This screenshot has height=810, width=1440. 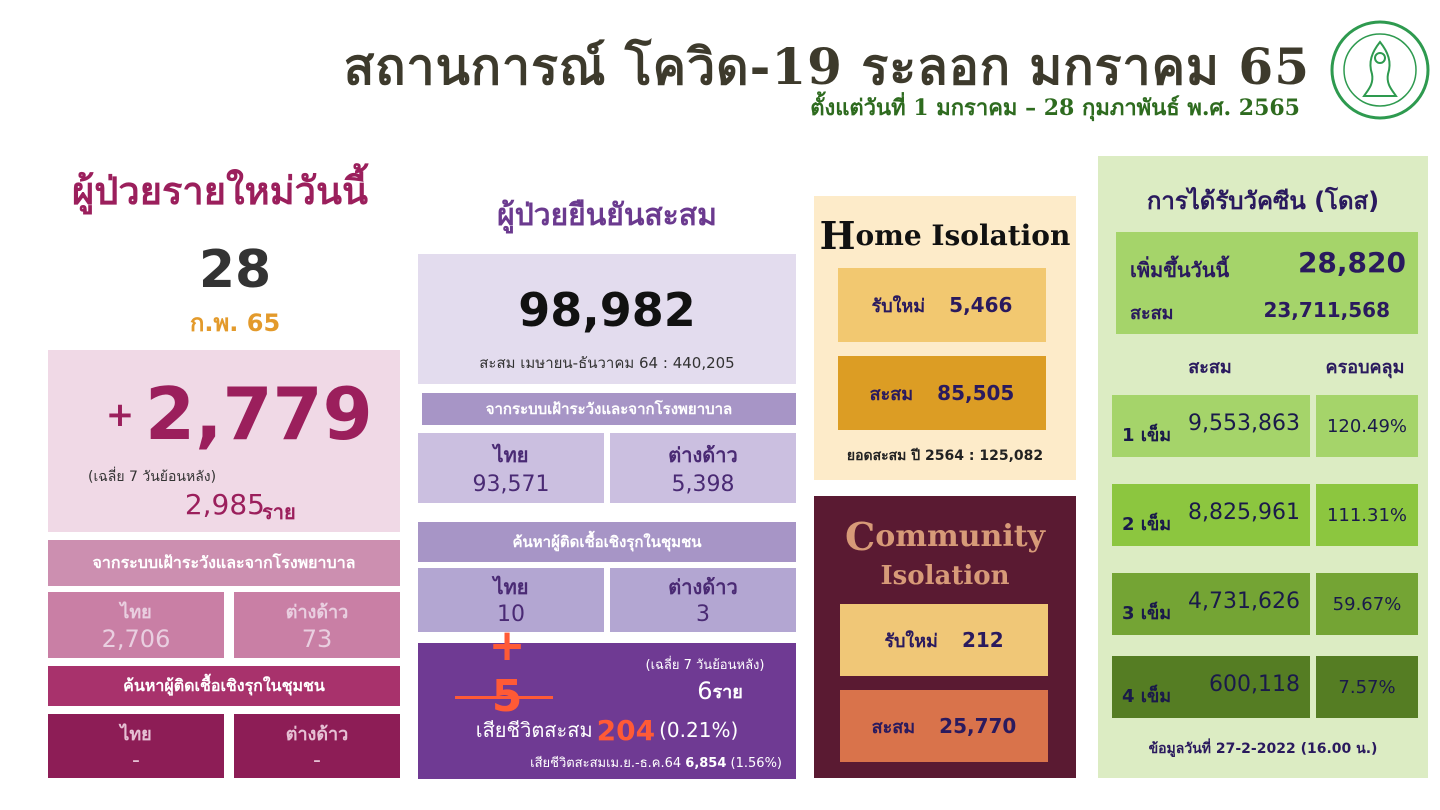 What do you see at coordinates (945, 576) in the screenshot?
I see `community-isolation-title-line2: Isolation` at bounding box center [945, 576].